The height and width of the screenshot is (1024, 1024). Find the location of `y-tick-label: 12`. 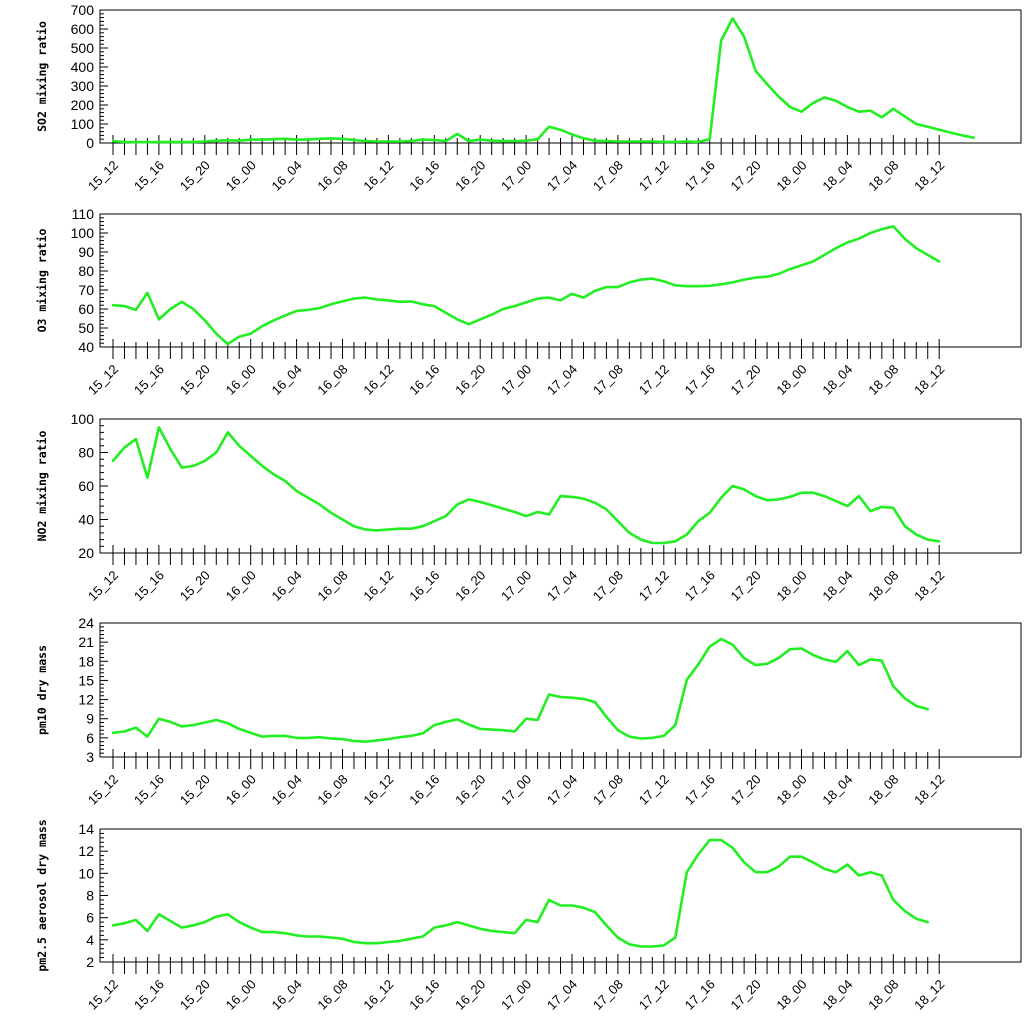

y-tick-label: 12 is located at coordinates (86, 851).